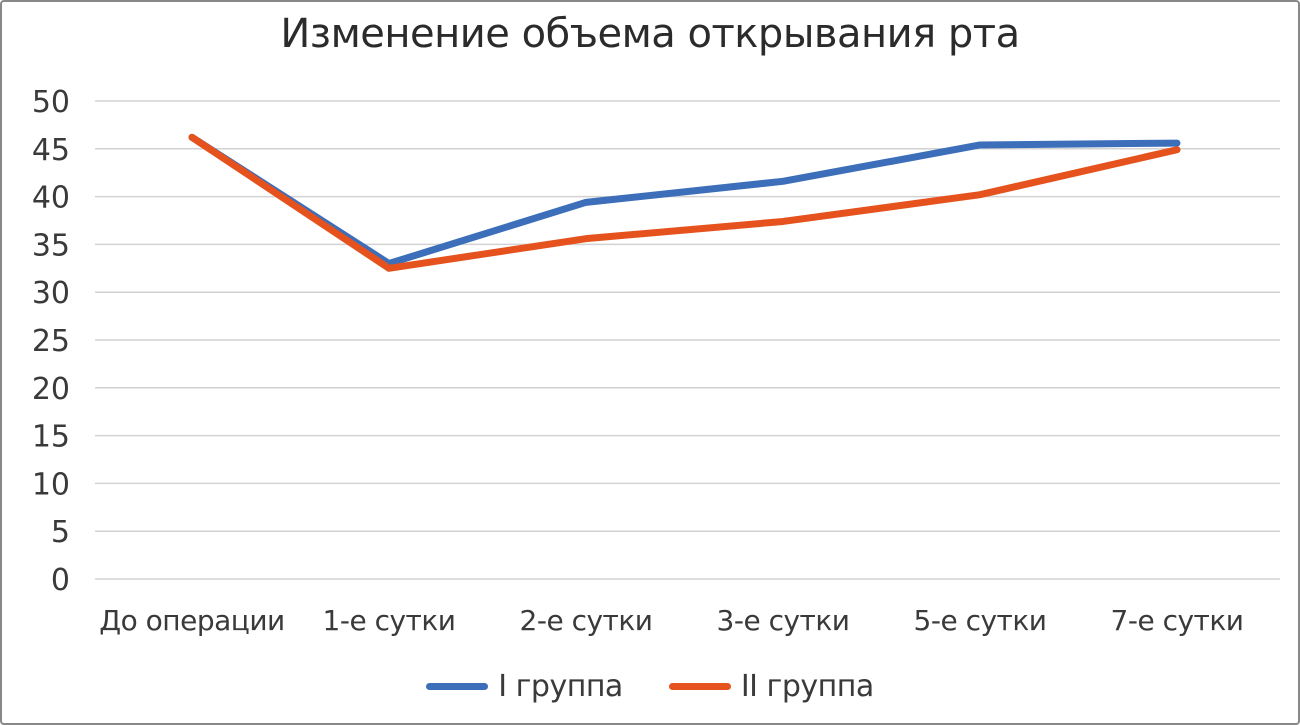  I want to click on legend-item-1: II группа, so click(771, 686).